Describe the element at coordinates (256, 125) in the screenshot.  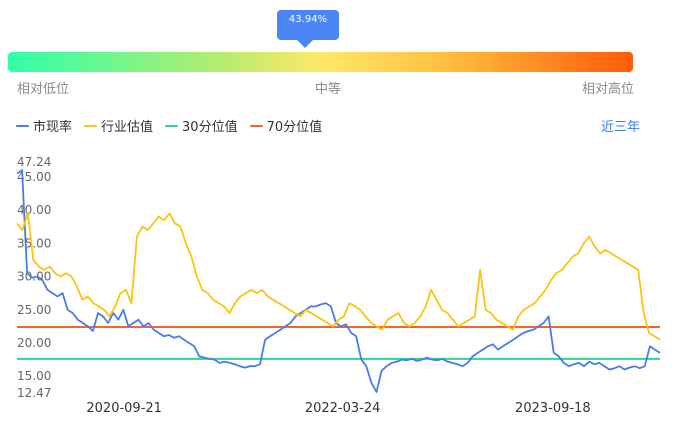
I see `legend-swatch-p70` at that location.